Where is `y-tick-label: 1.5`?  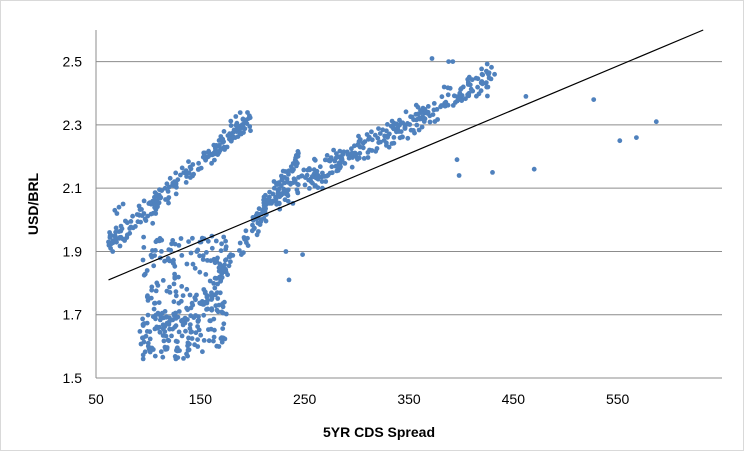
y-tick-label: 1.5 is located at coordinates (73, 378).